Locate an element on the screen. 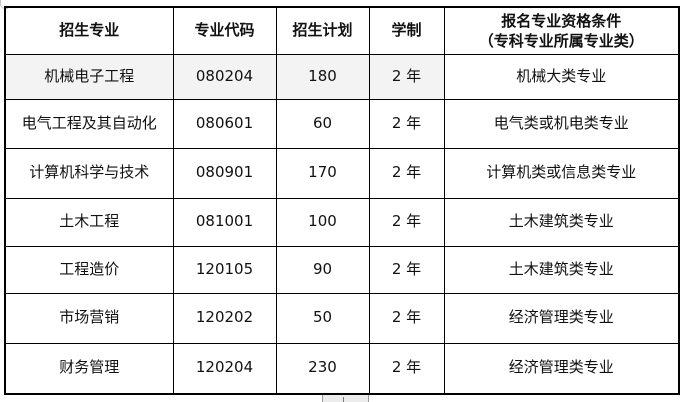  cell-plan: 60 is located at coordinates (322, 123).